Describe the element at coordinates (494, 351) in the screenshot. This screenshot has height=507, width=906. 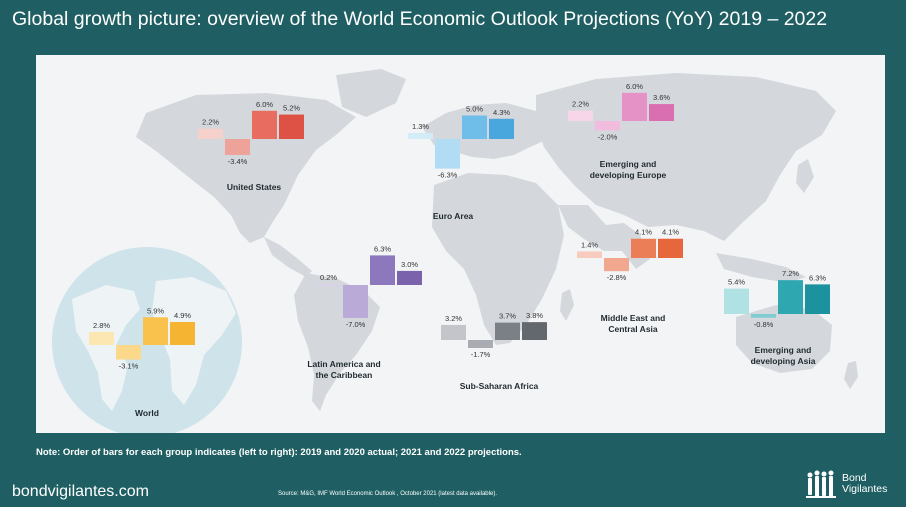
I see `bar-group: 3.2% -1.7% 3.7% 3.8% Sub-Saharan Africa` at that location.